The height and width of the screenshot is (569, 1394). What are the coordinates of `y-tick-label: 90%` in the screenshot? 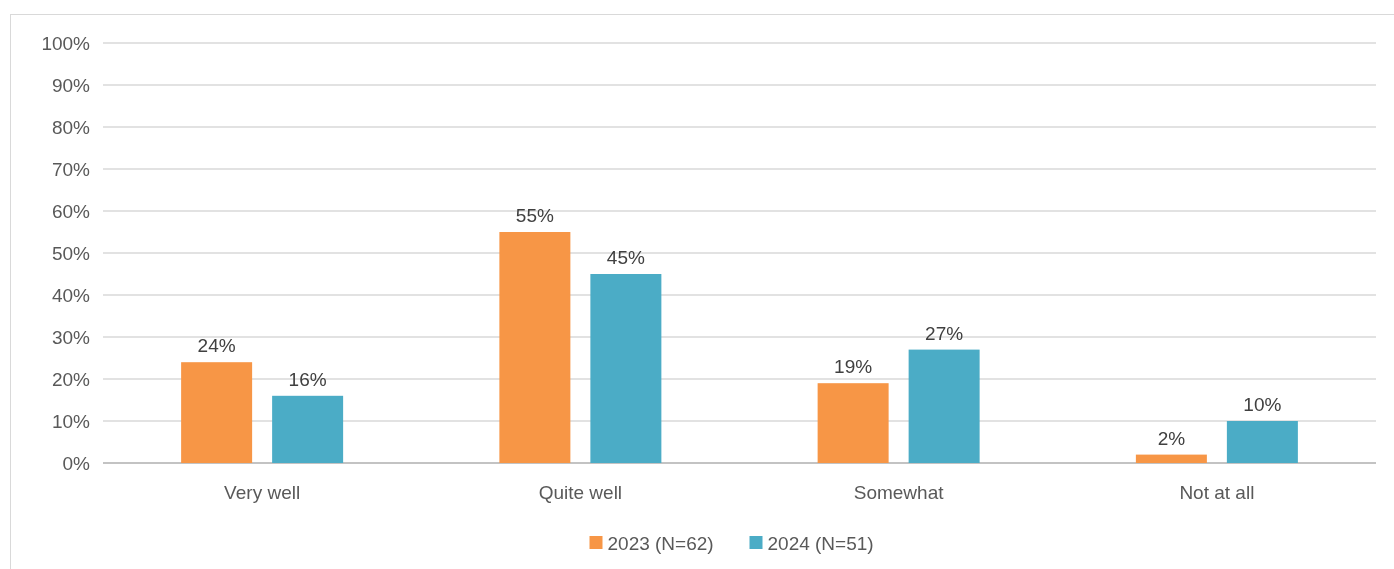 It's located at (71, 85).